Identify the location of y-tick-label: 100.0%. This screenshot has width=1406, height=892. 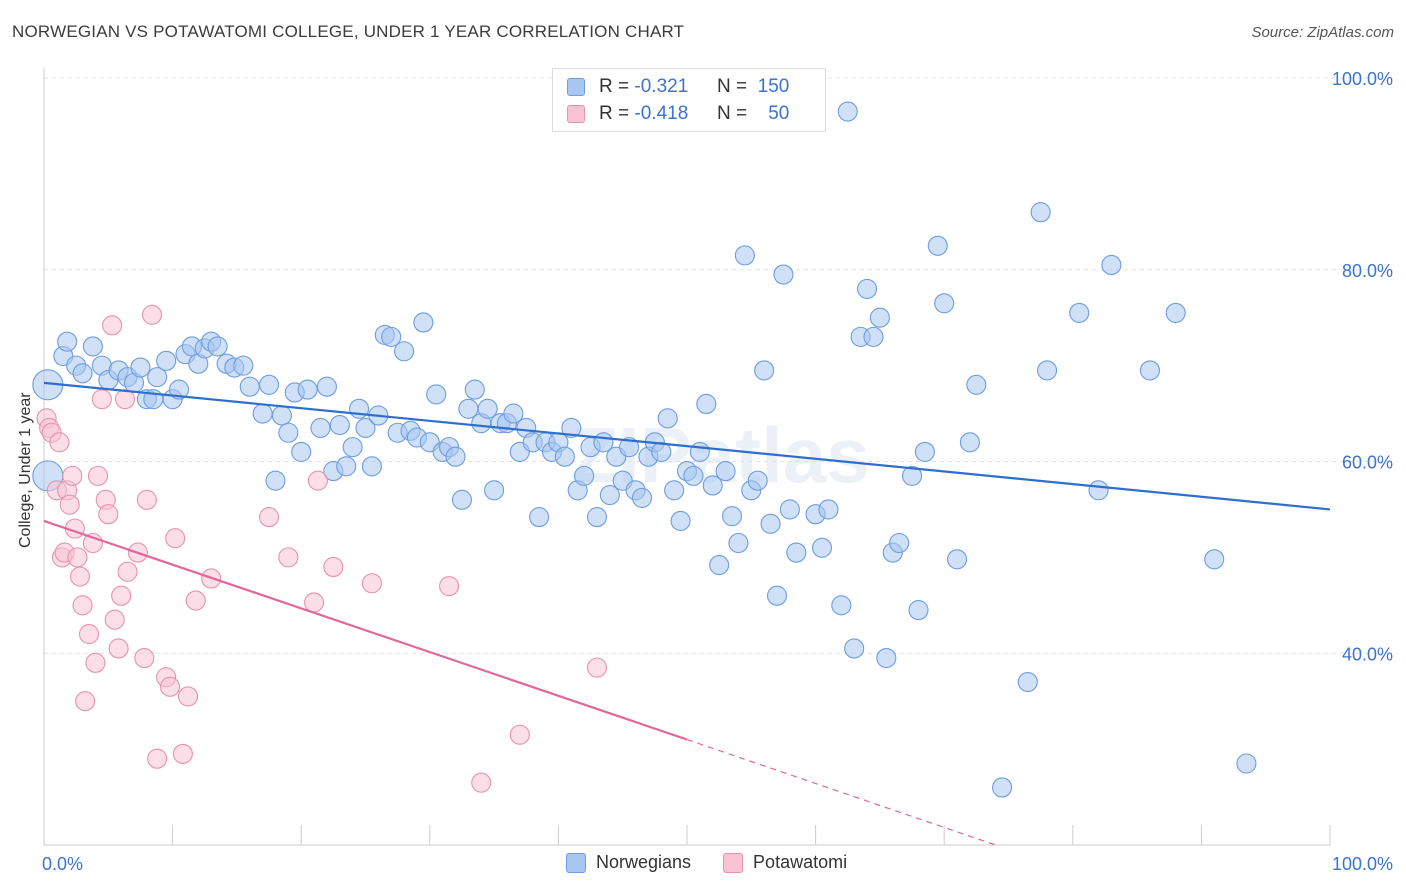
(1362, 79).